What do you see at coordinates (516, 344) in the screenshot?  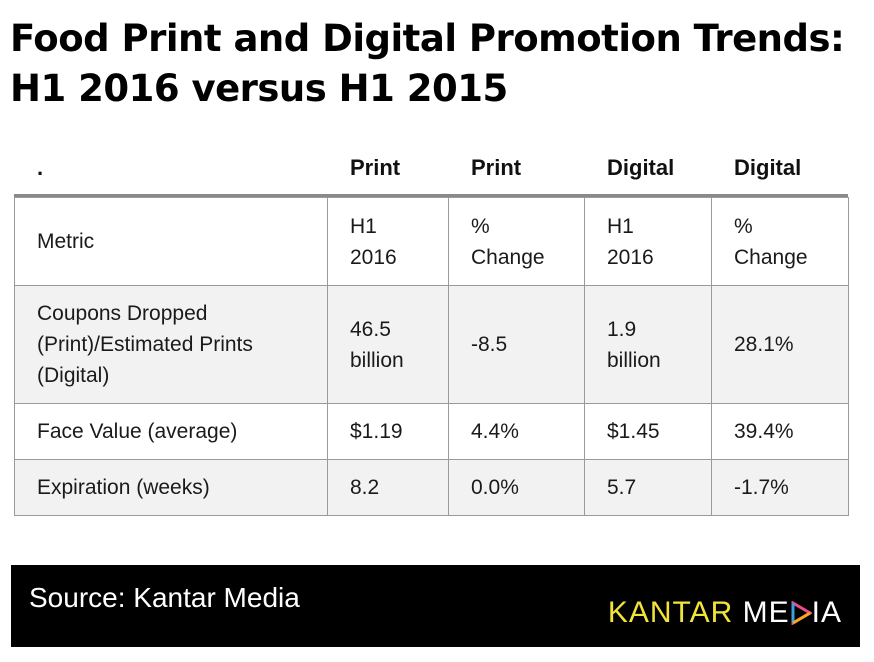 I see `table-cell: -8.5` at bounding box center [516, 344].